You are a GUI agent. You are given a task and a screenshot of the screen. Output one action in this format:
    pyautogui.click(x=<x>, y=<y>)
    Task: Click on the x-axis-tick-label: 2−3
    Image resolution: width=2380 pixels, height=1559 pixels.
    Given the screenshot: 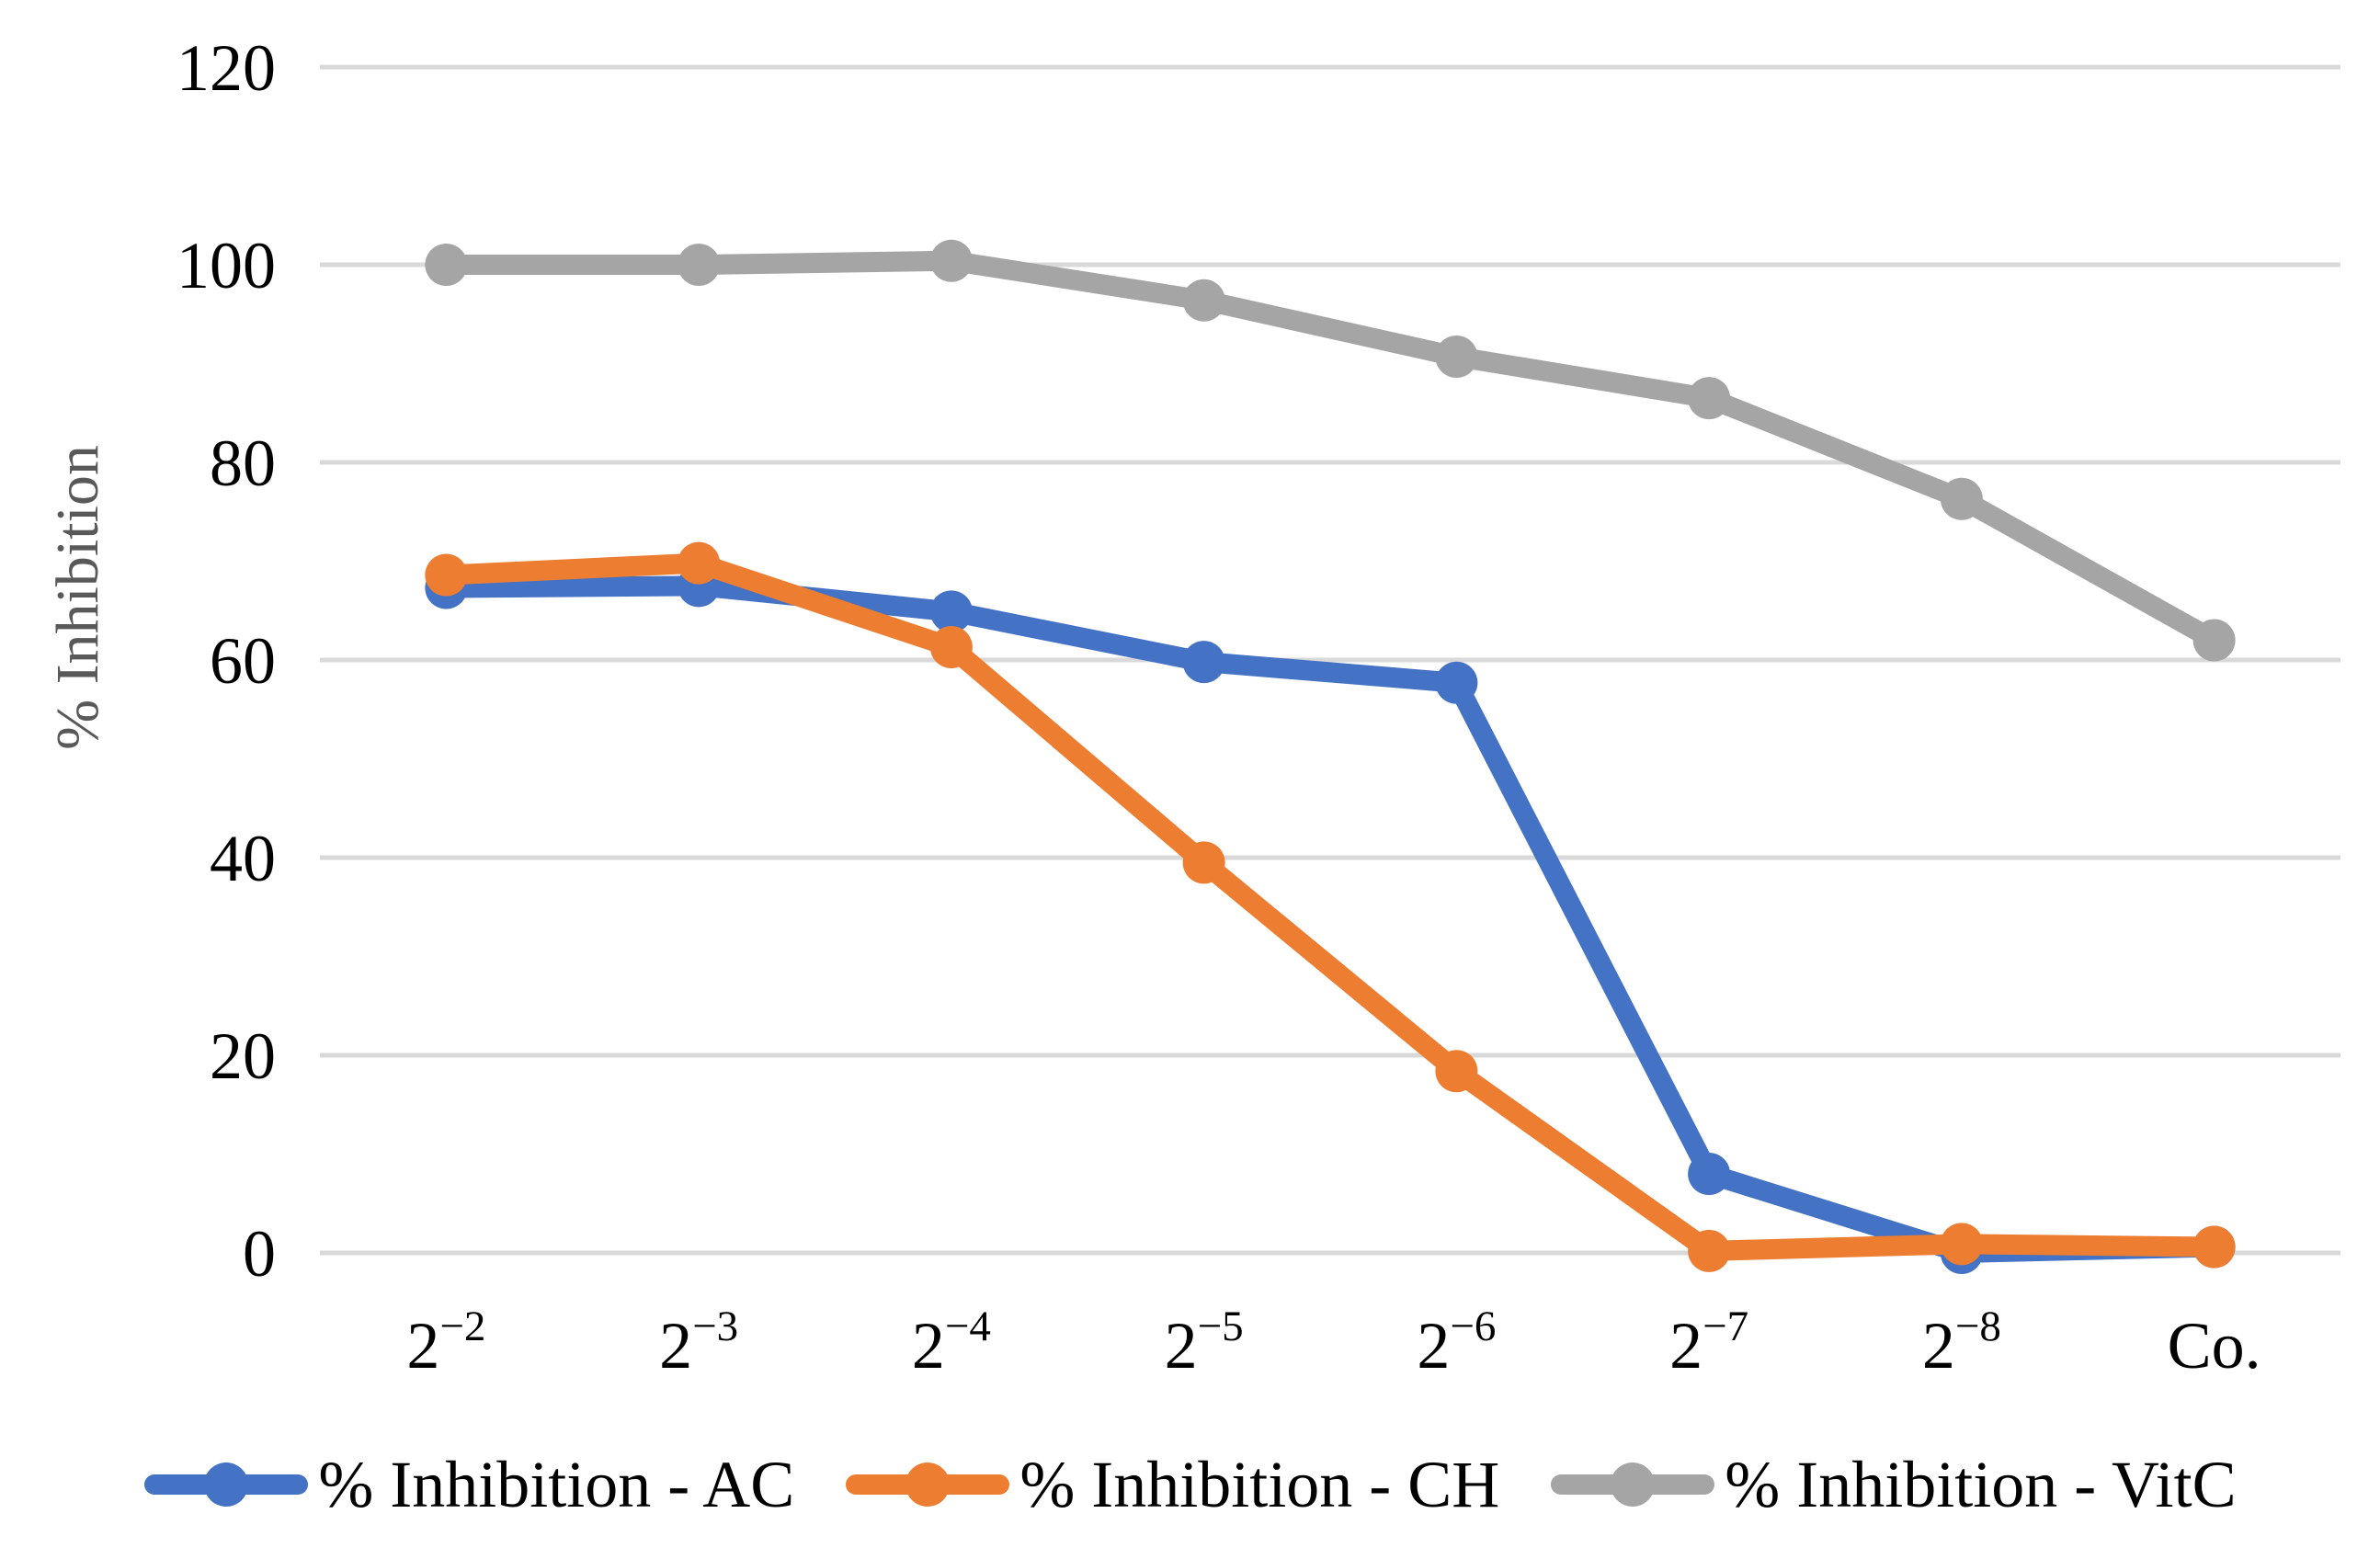 What is the action you would take?
    pyautogui.click(x=698, y=1343)
    